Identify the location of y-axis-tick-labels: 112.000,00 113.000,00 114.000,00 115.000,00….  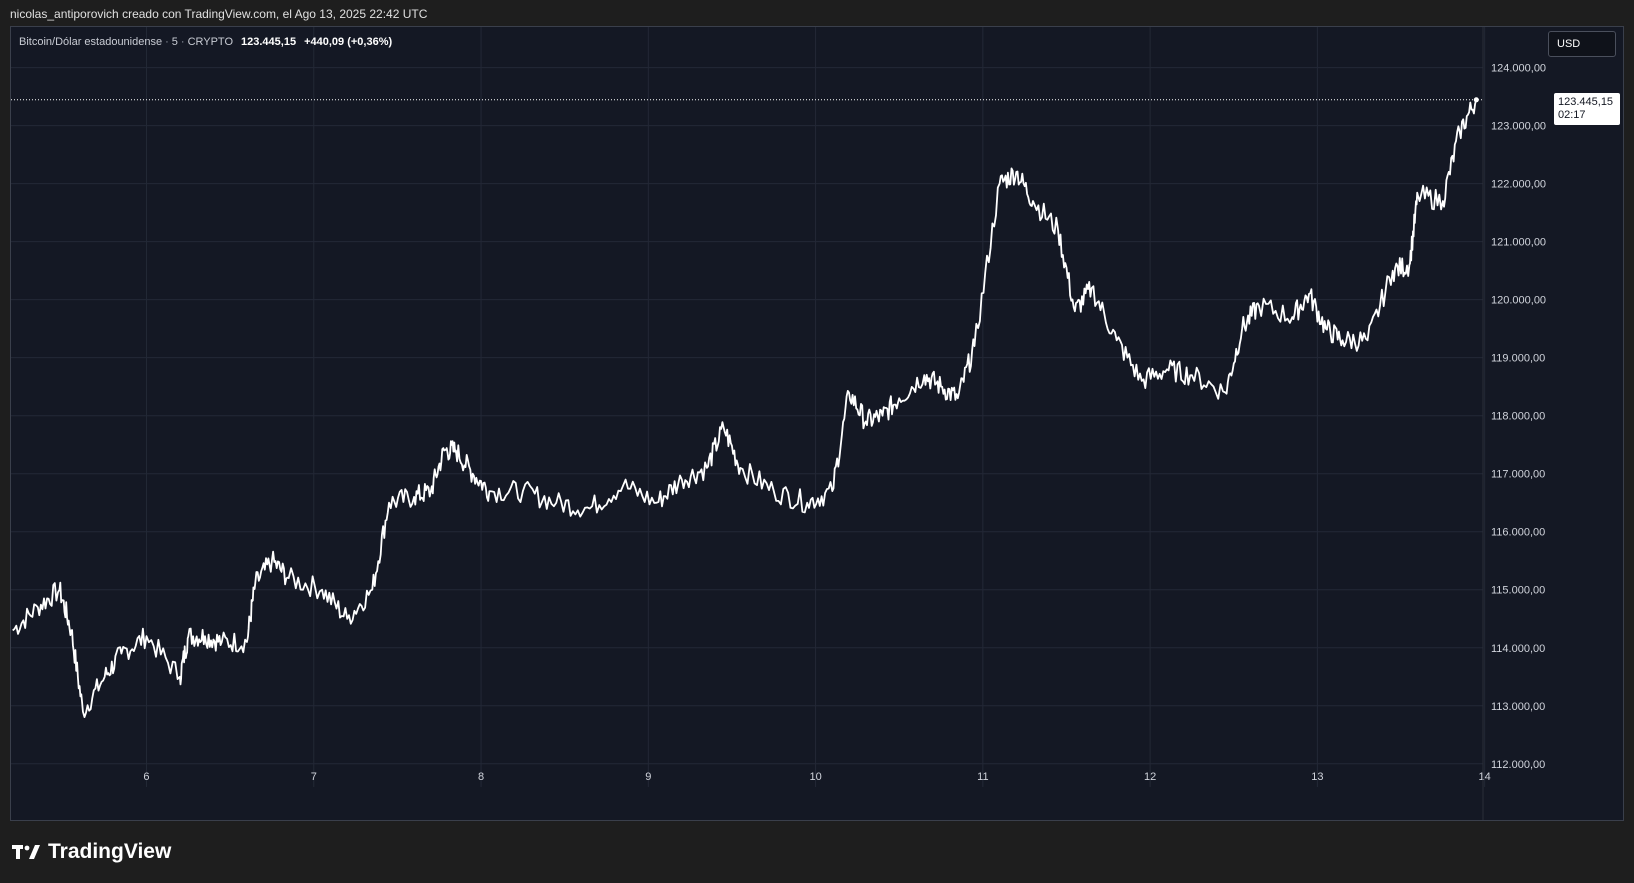
(1518, 417).